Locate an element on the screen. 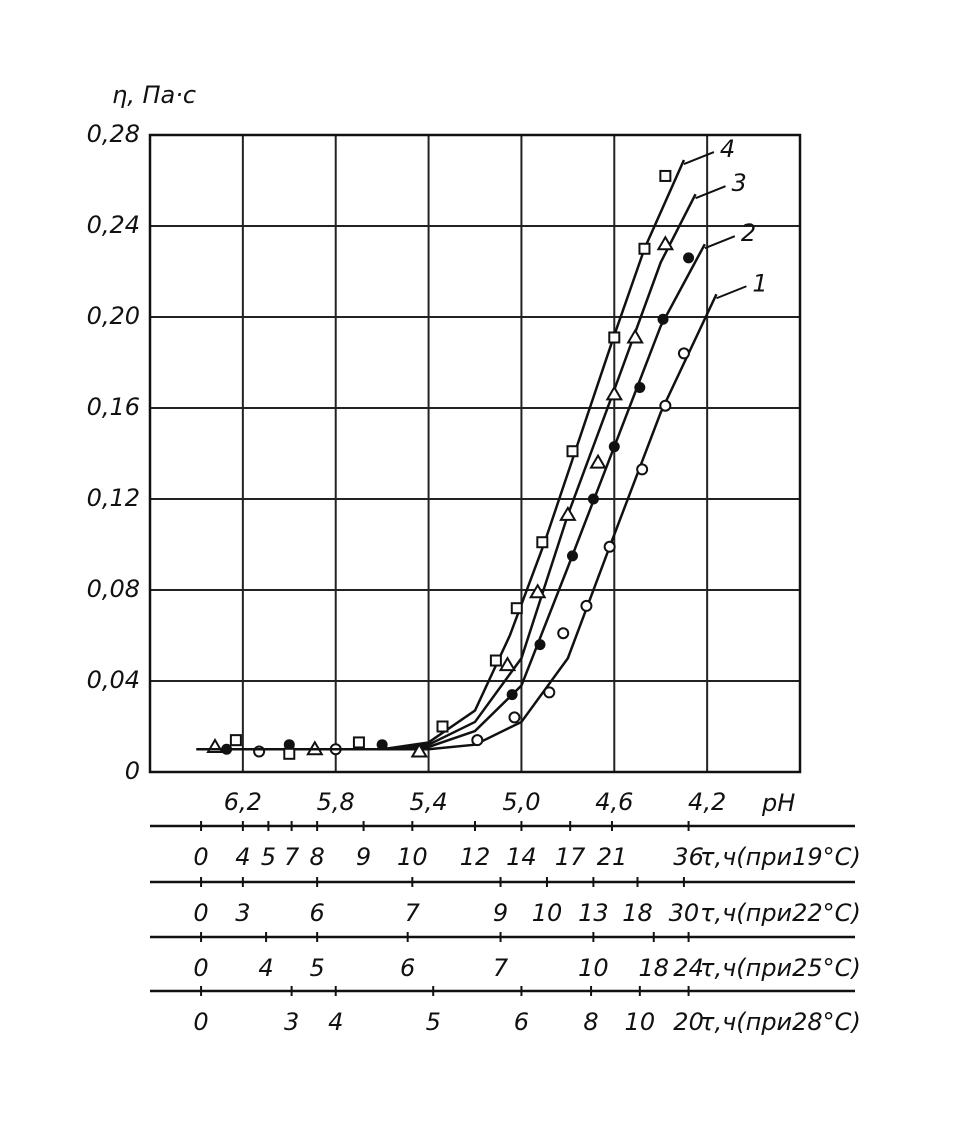  time-axis-label: τ,ч(при25°C) is located at coordinates (780, 968).